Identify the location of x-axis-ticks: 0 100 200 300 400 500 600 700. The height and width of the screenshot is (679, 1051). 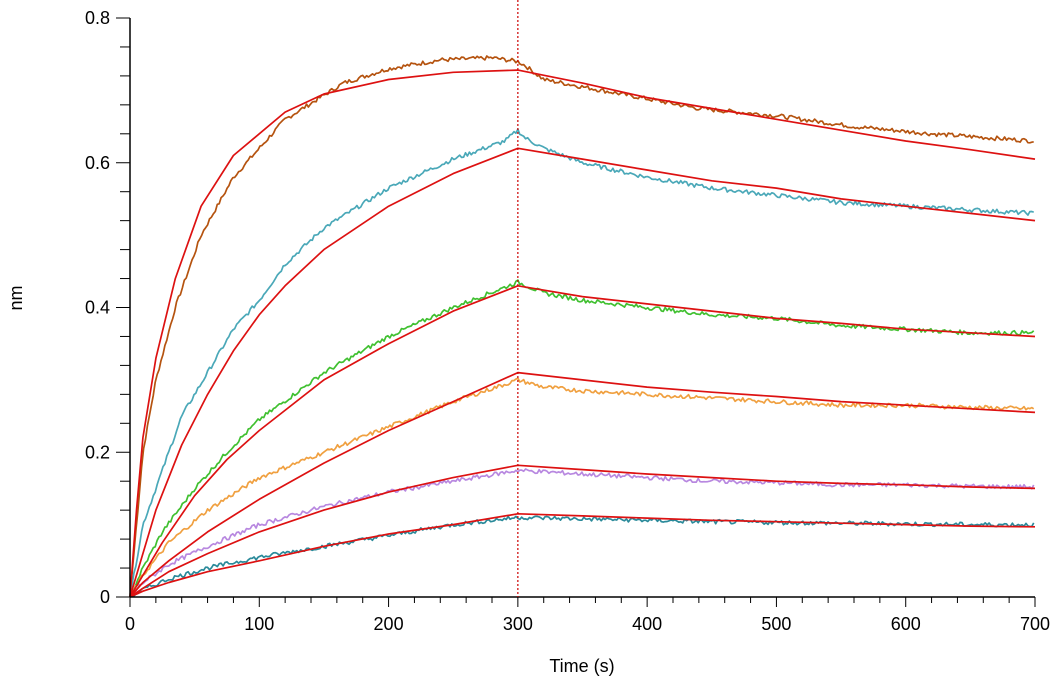
(587, 615).